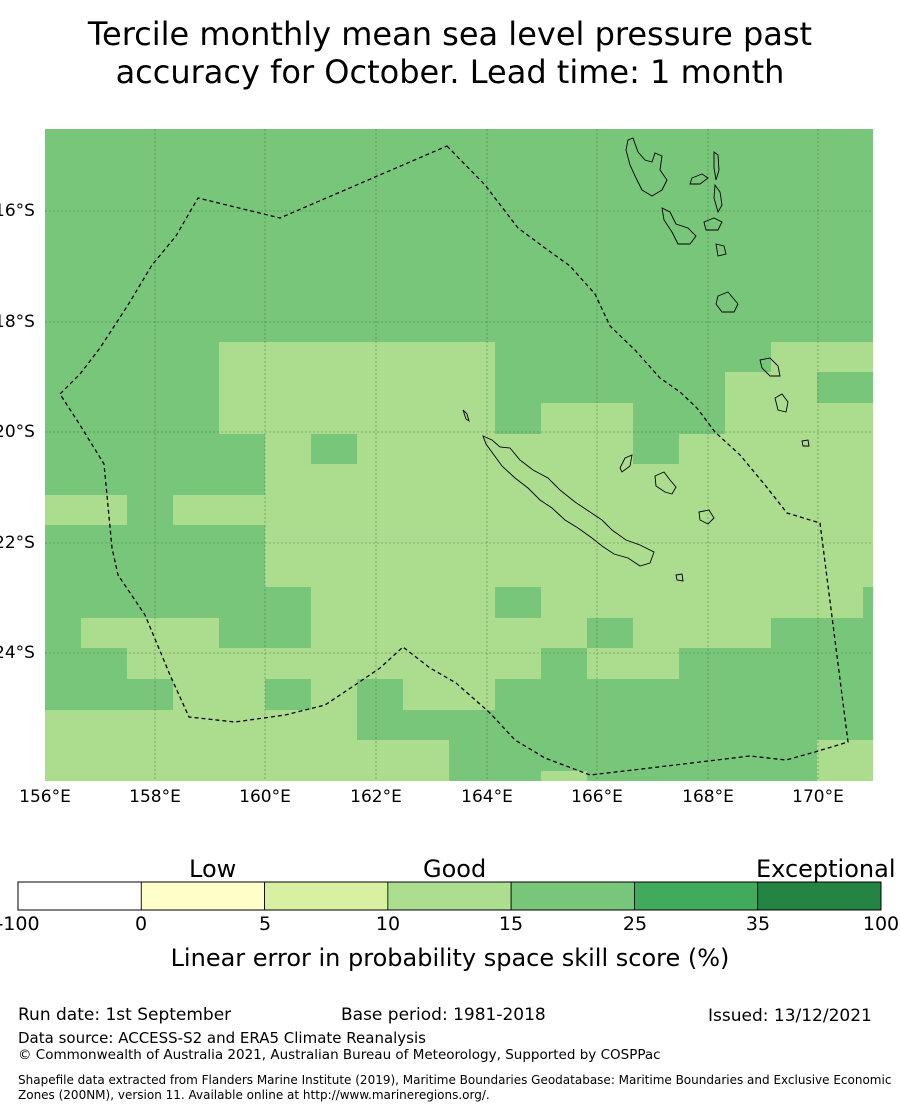  Describe the element at coordinates (699, 179) in the screenshot. I see `island-ambae` at that location.